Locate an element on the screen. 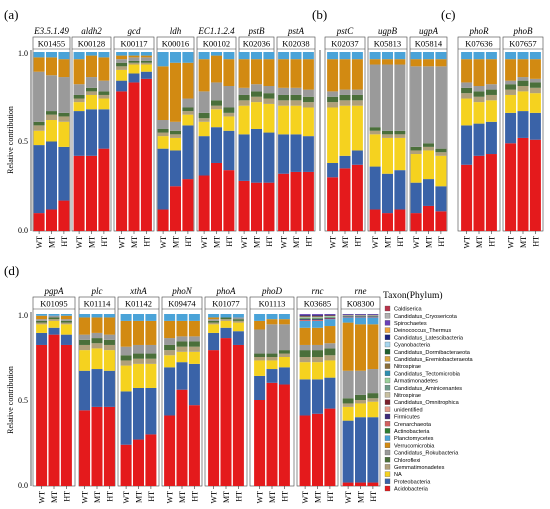 Image resolution: width=550 pixels, height=509 pixels. gene-group-K03685: rnc K03685 WT MT HT is located at coordinates (317, 394).